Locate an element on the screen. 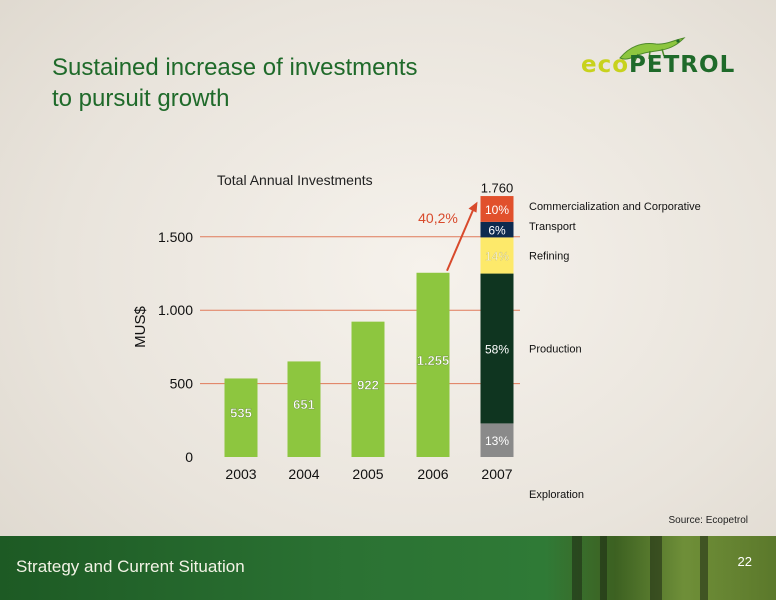 The width and height of the screenshot is (776, 600). growth-arrowhead is located at coordinates (473, 207).